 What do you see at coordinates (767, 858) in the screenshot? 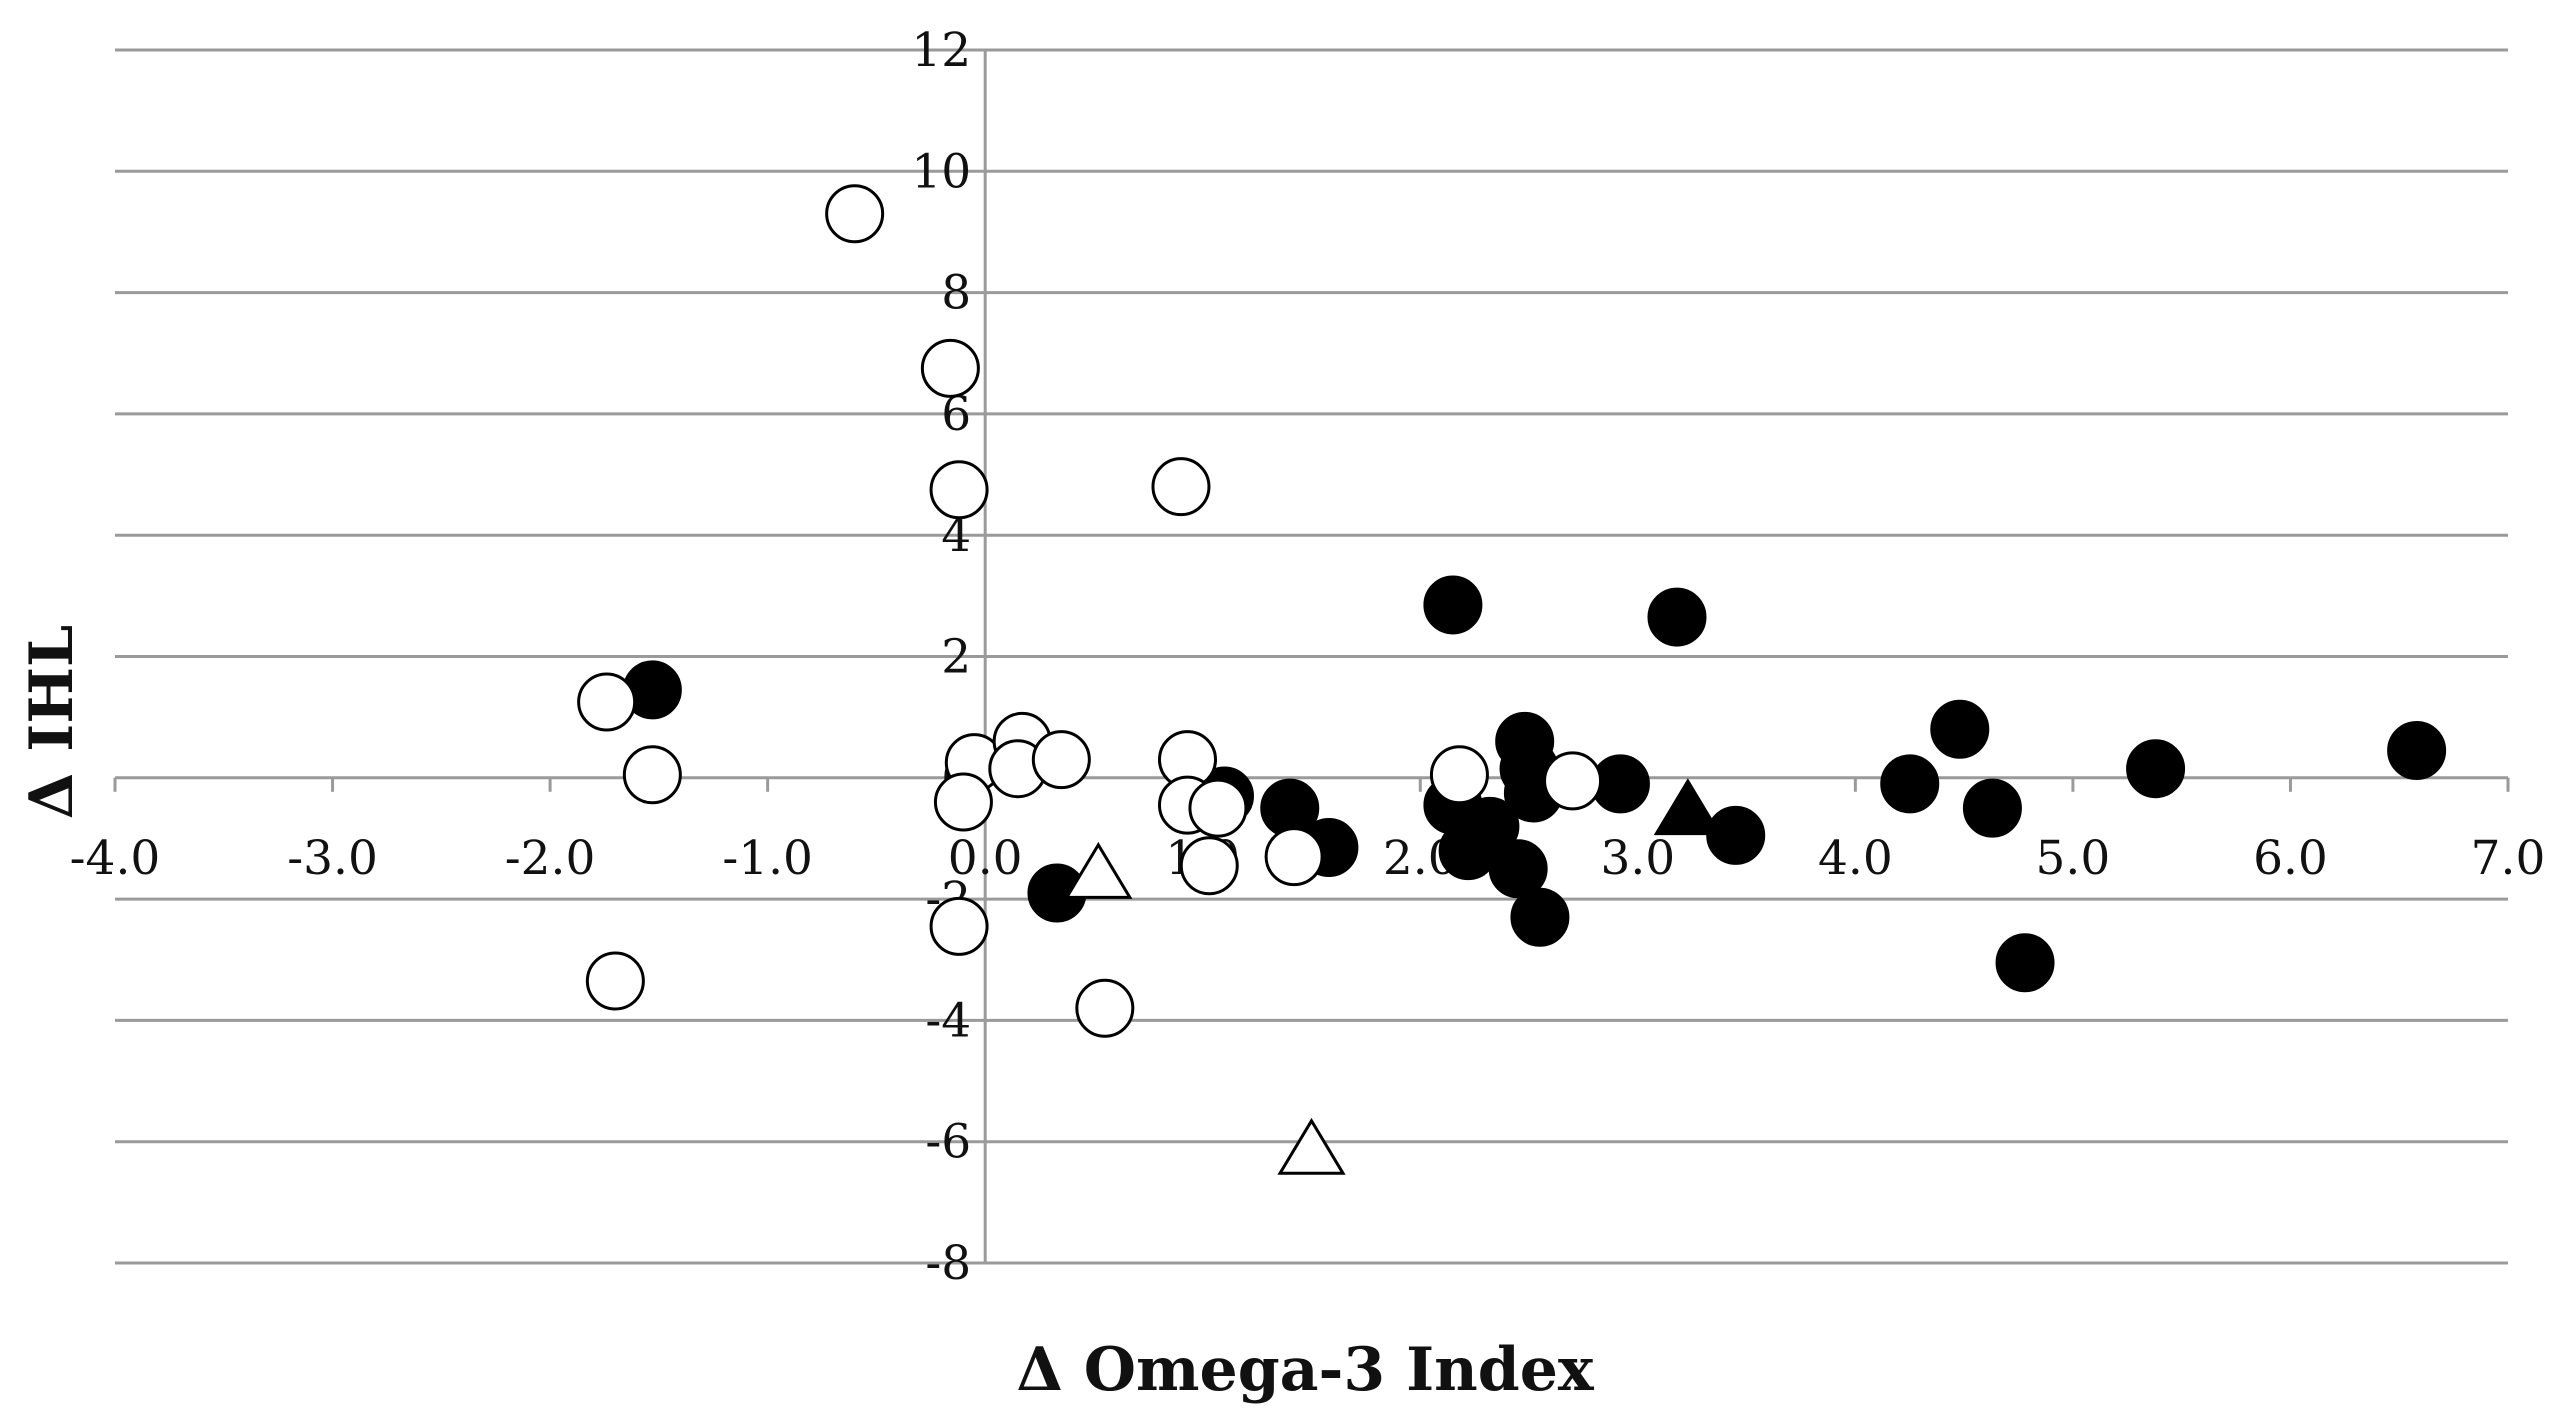
I see `x-tick-label-3: -1.0` at bounding box center [767, 858].